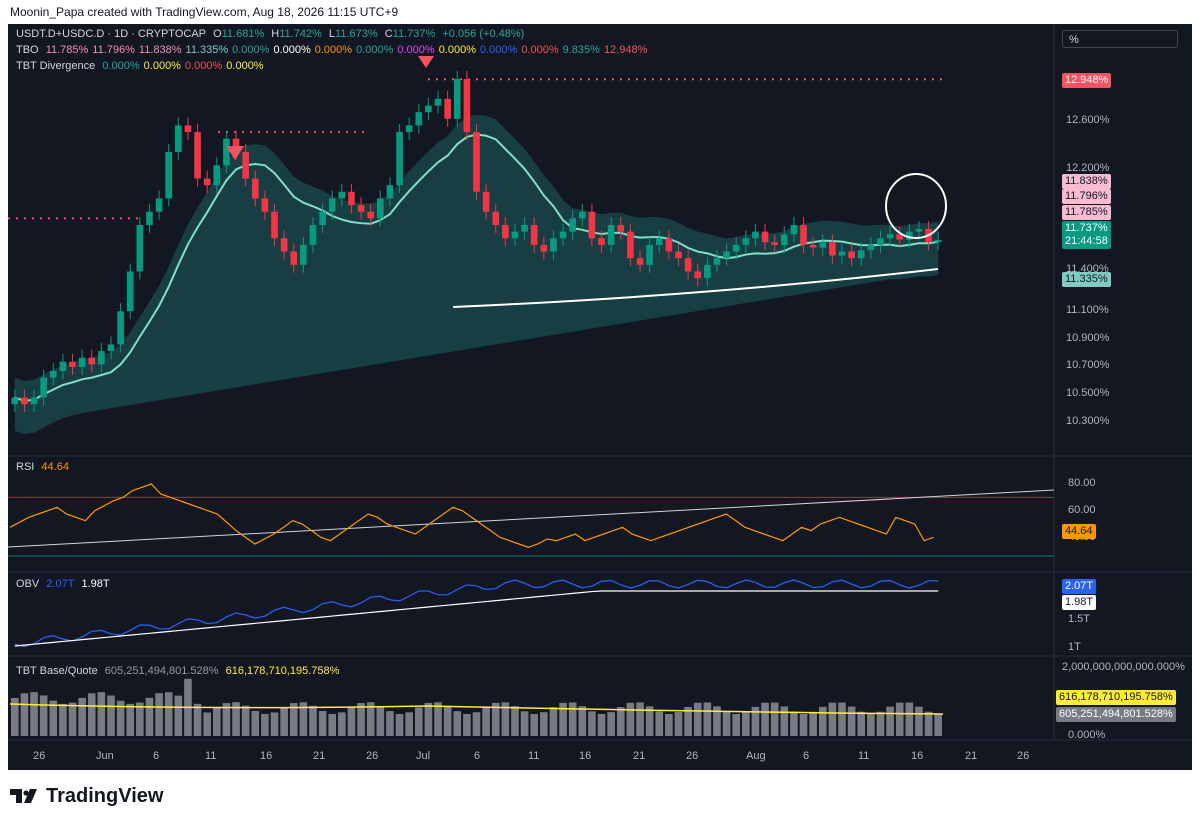 The width and height of the screenshot is (1200, 822). Describe the element at coordinates (319, 756) in the screenshot. I see `time-tick: 21` at that location.